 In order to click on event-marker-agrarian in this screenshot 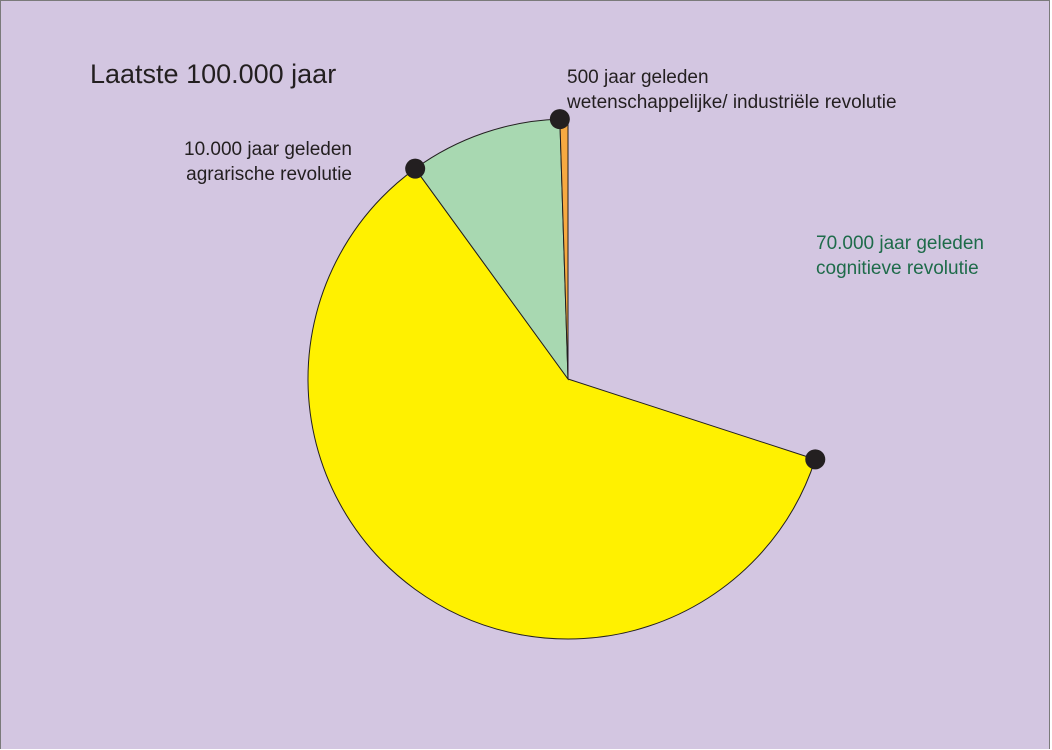, I will do `click(415, 168)`.